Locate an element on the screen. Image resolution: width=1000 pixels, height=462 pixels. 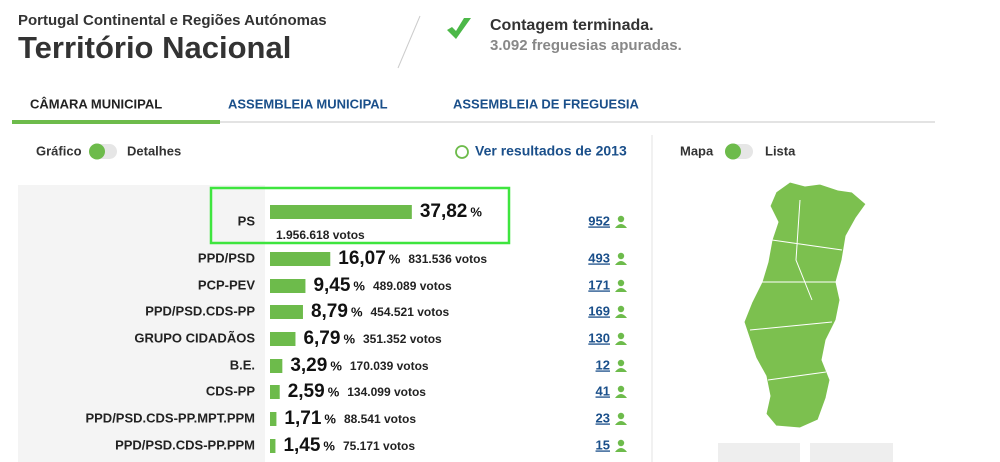
percent: 1,45 is located at coordinates (301, 445).